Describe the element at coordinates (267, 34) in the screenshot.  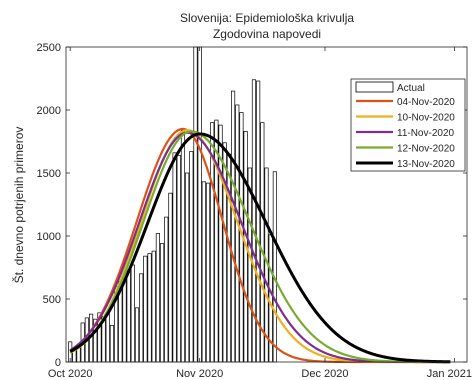
I see `chart-subtitle: Zgodovina napovedi` at that location.